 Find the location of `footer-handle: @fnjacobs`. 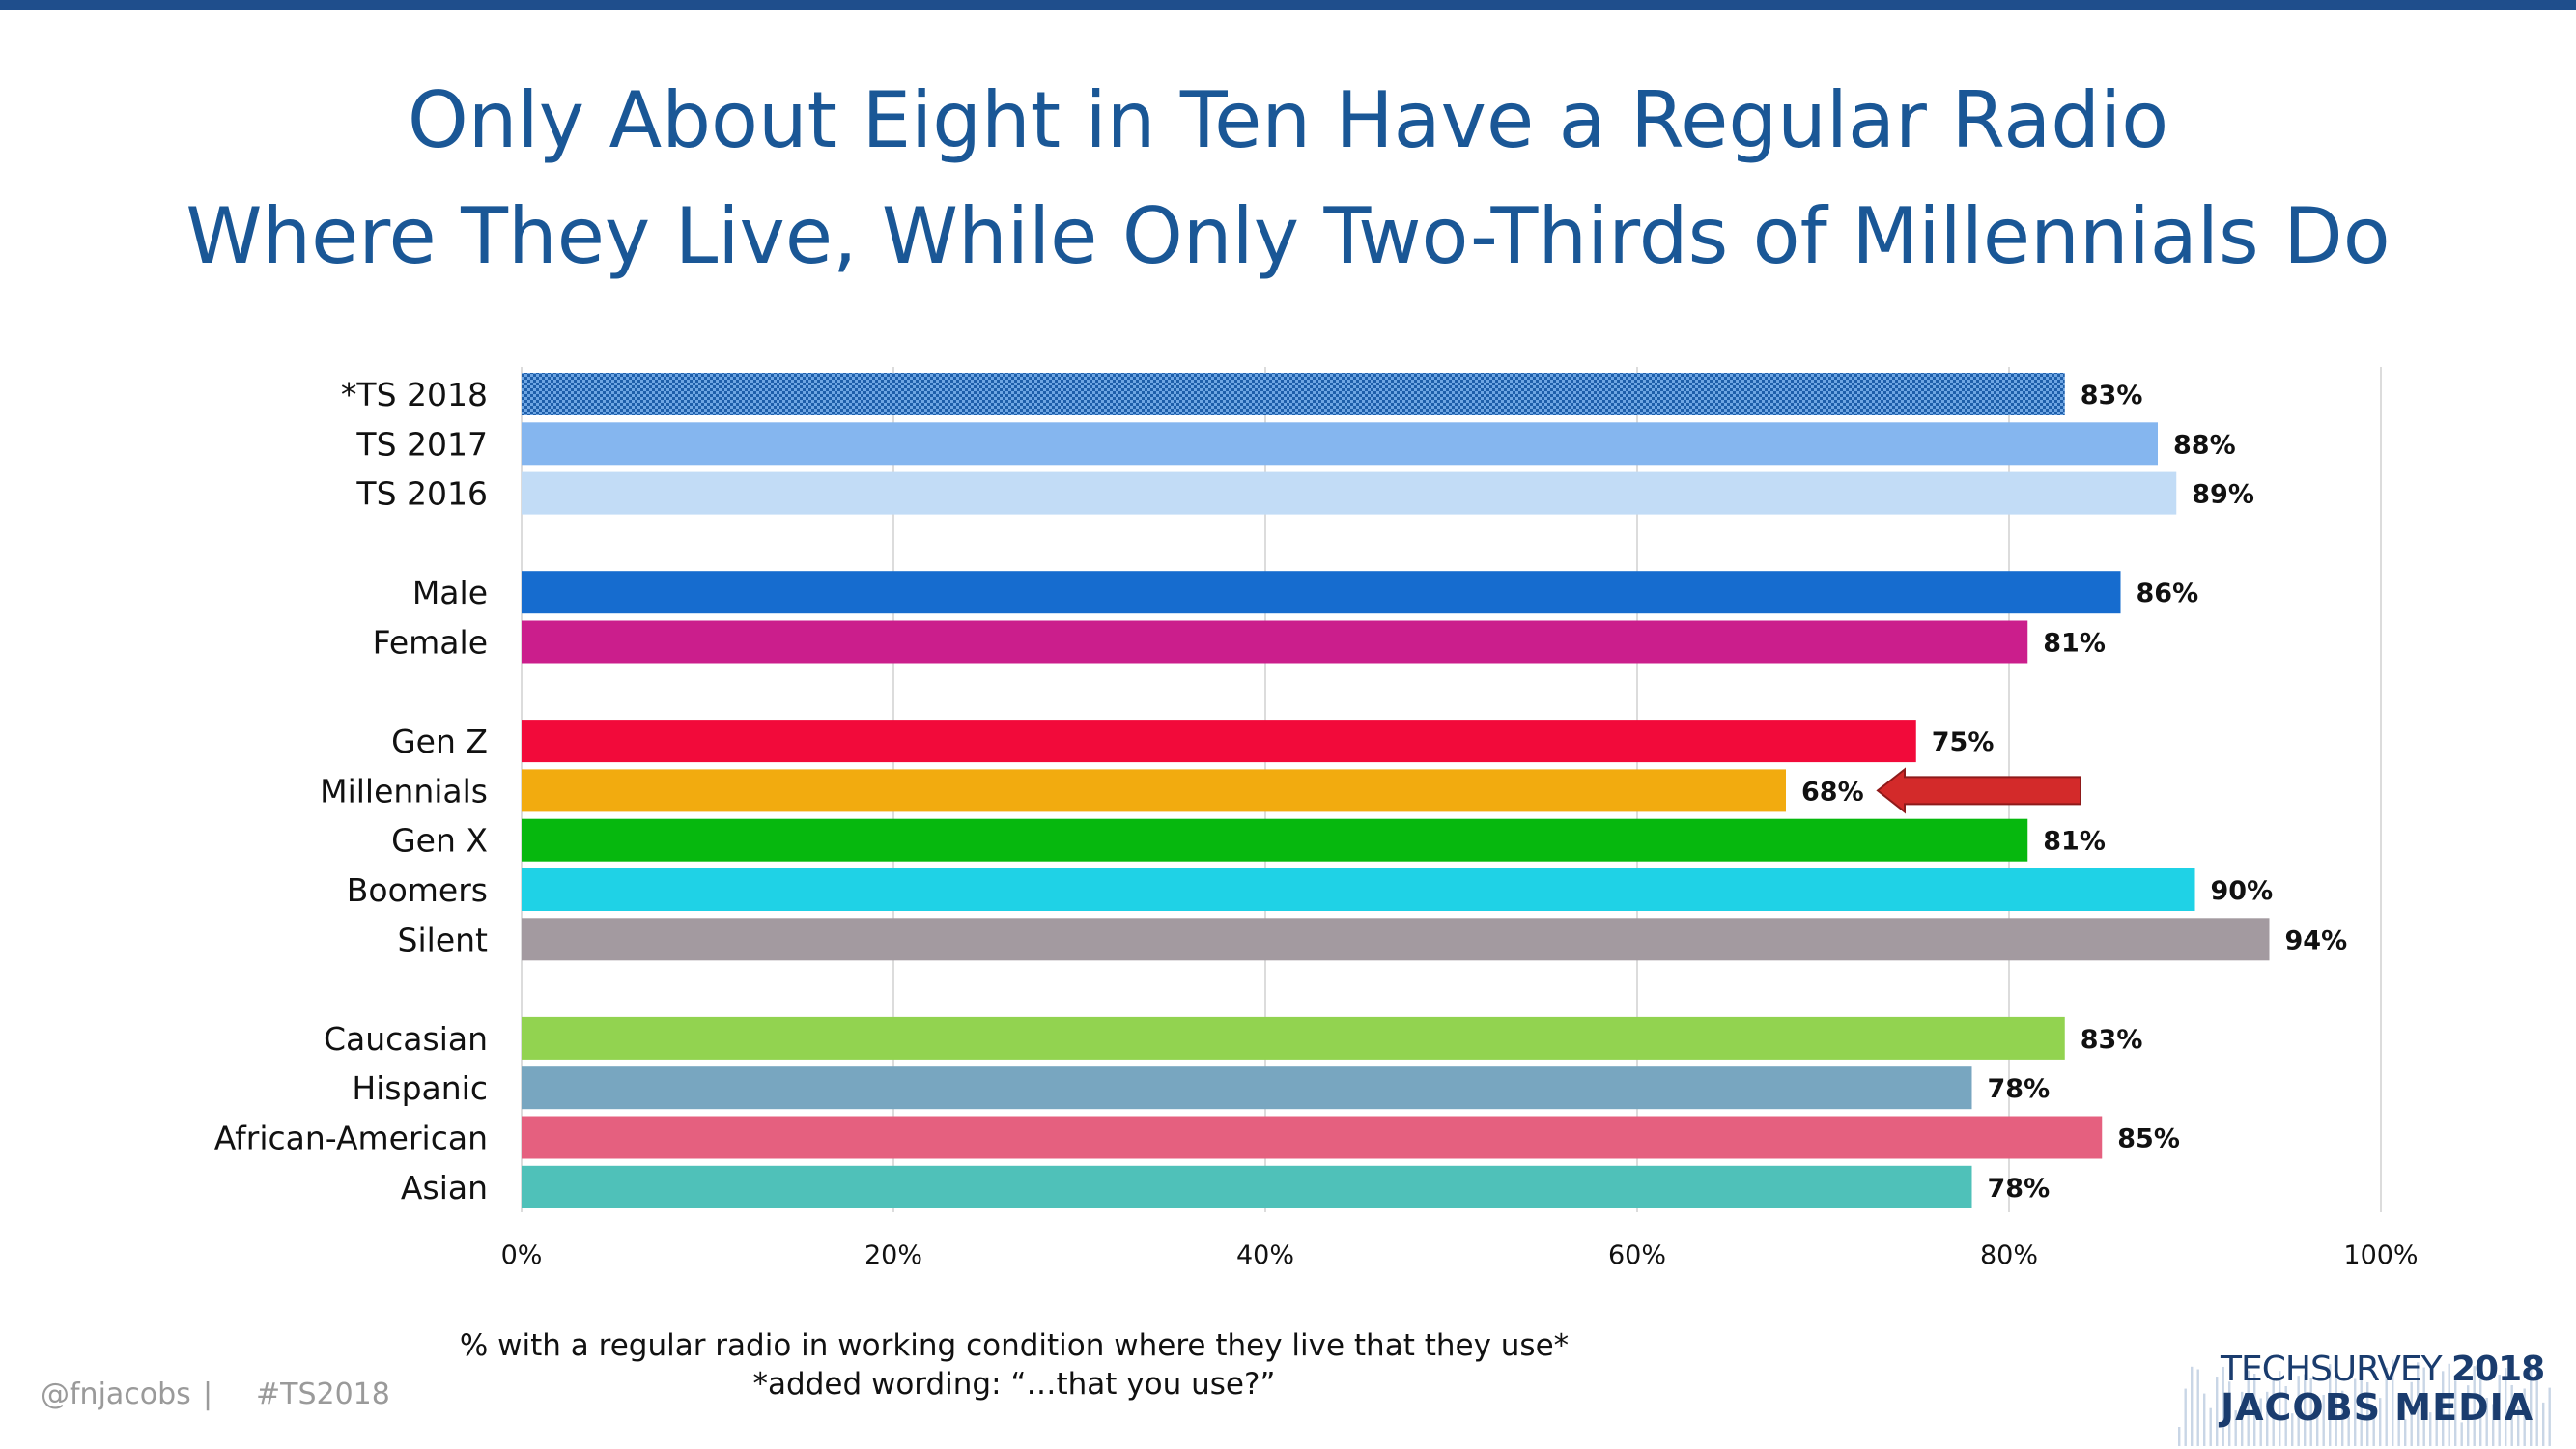

footer-handle: @fnjacobs is located at coordinates (116, 1394).